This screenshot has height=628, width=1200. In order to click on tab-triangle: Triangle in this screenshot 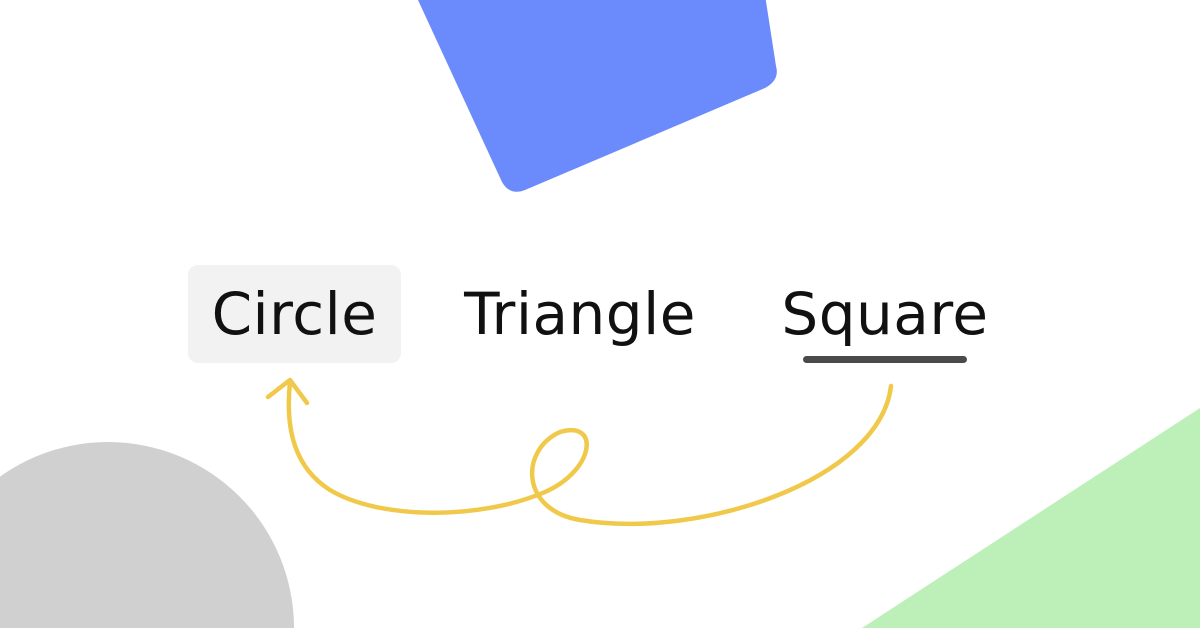, I will do `click(580, 314)`.